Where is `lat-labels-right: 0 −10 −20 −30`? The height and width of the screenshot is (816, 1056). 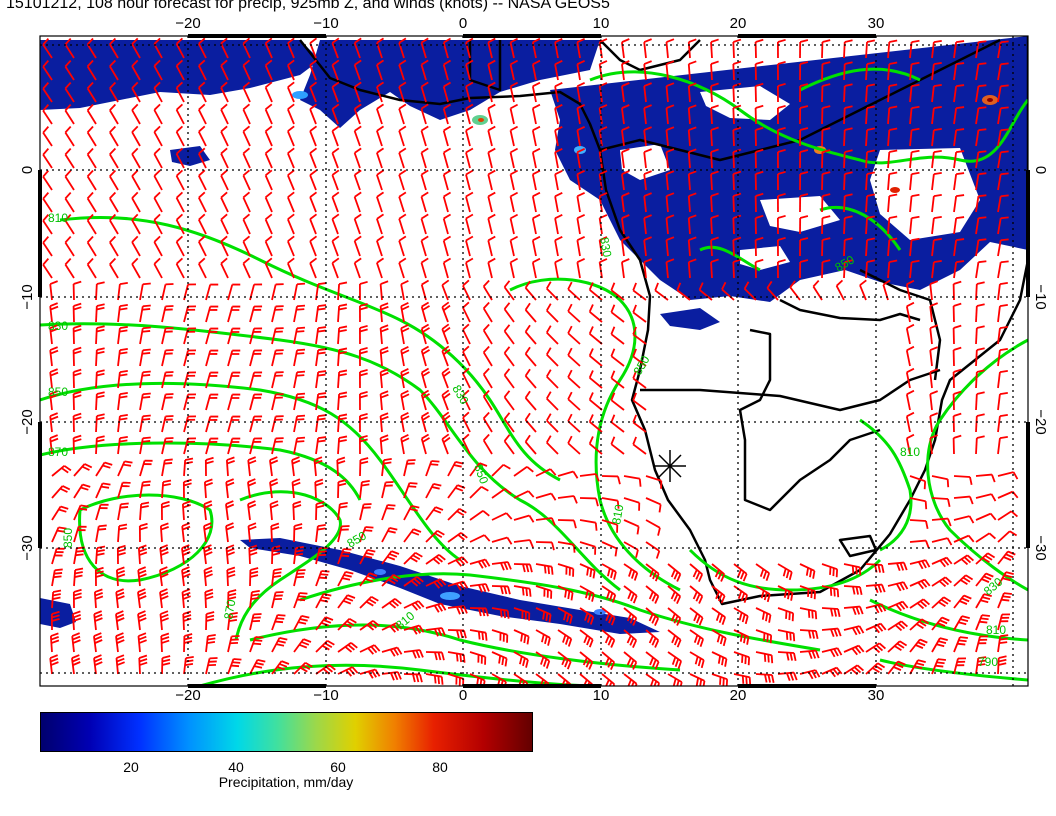 lat-labels-right: 0 −10 −20 −30 is located at coordinates (1040, 363).